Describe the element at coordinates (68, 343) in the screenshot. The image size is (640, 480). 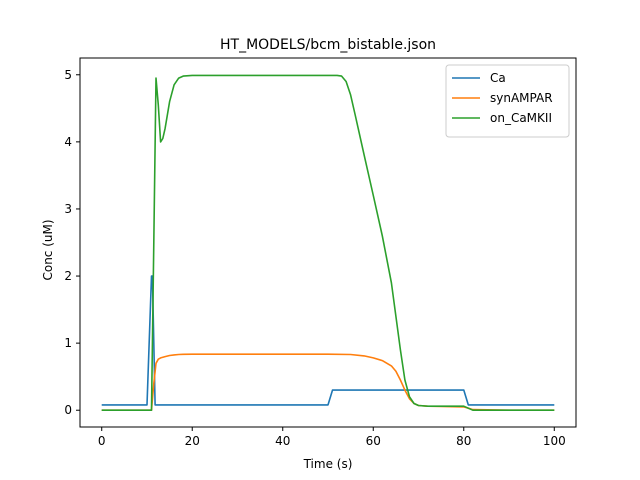
I see `y-tick-label: 1` at that location.